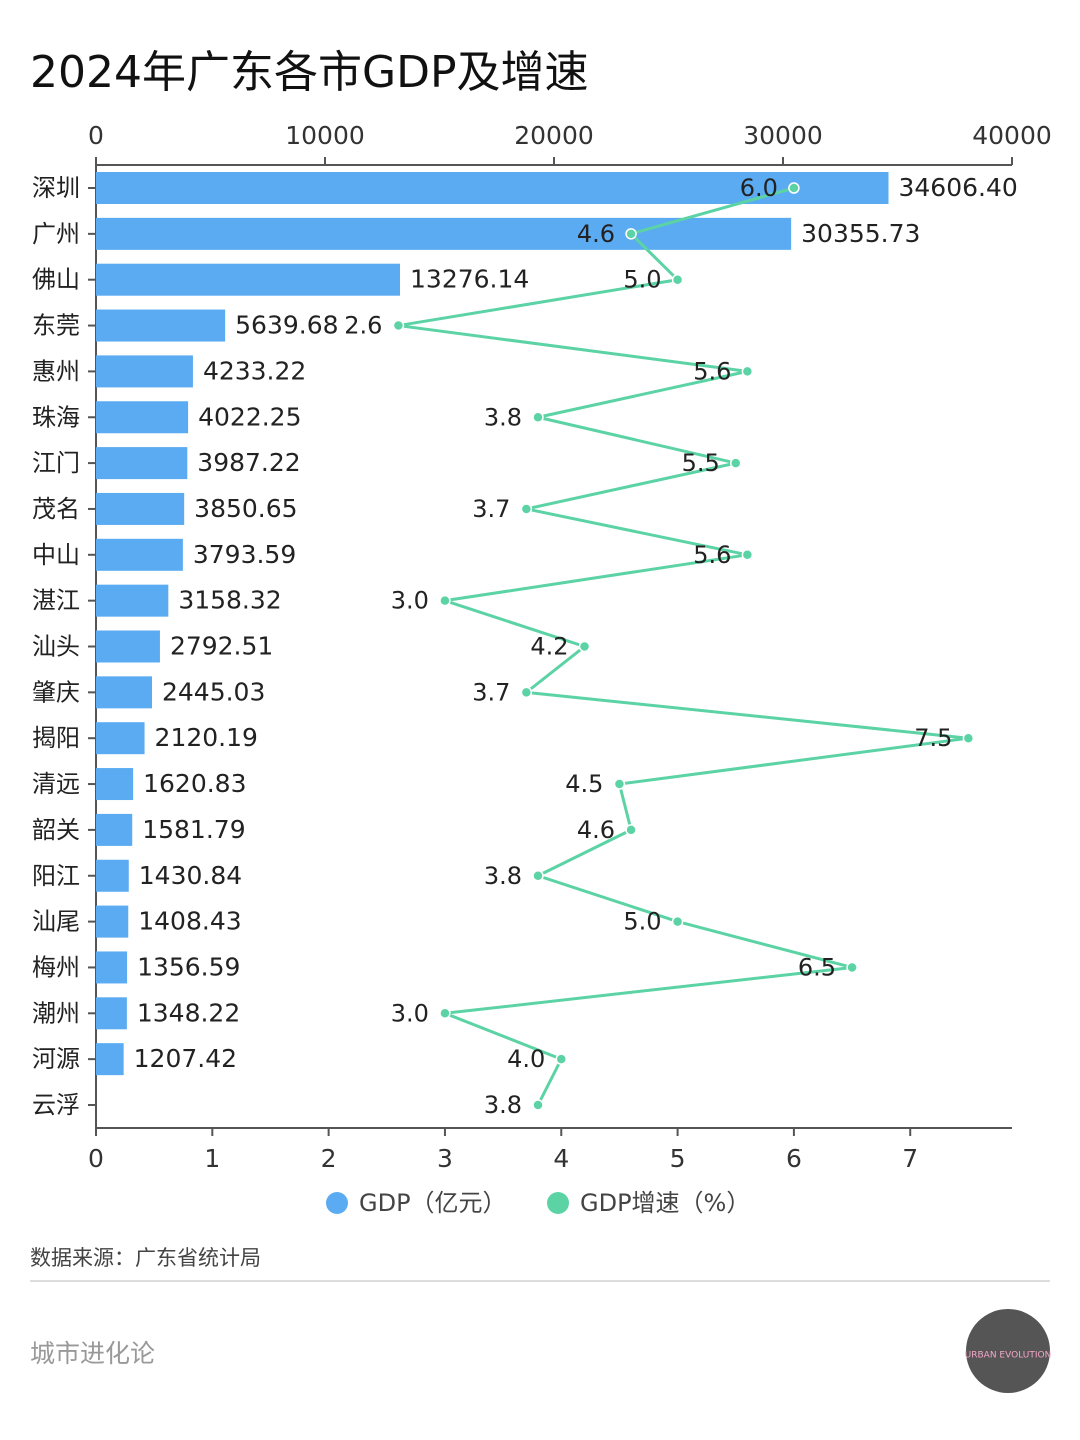 This screenshot has width=1080, height=1440. What do you see at coordinates (189, 921) in the screenshot?
I see `bar-value-label: 1408.43` at bounding box center [189, 921].